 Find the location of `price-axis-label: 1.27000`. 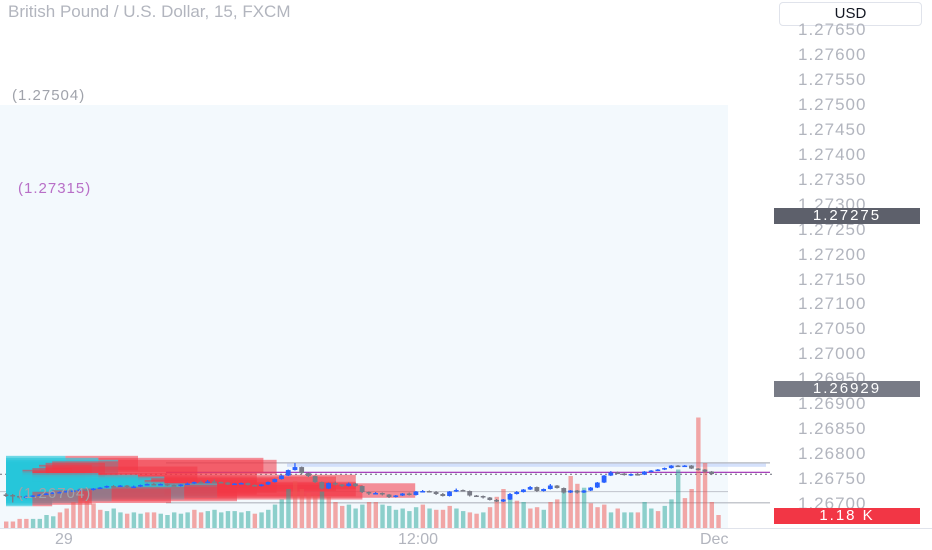

price-axis-label: 1.27000 is located at coordinates (832, 354).